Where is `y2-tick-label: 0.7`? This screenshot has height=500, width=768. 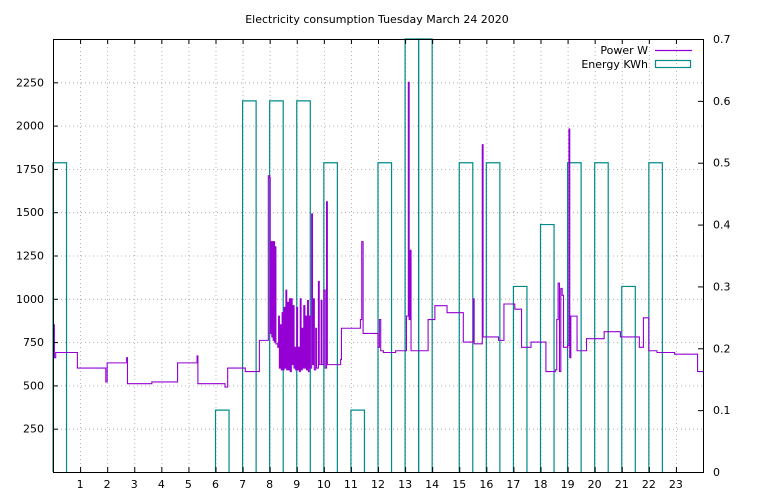
y2-tick-label: 0.7 is located at coordinates (722, 39).